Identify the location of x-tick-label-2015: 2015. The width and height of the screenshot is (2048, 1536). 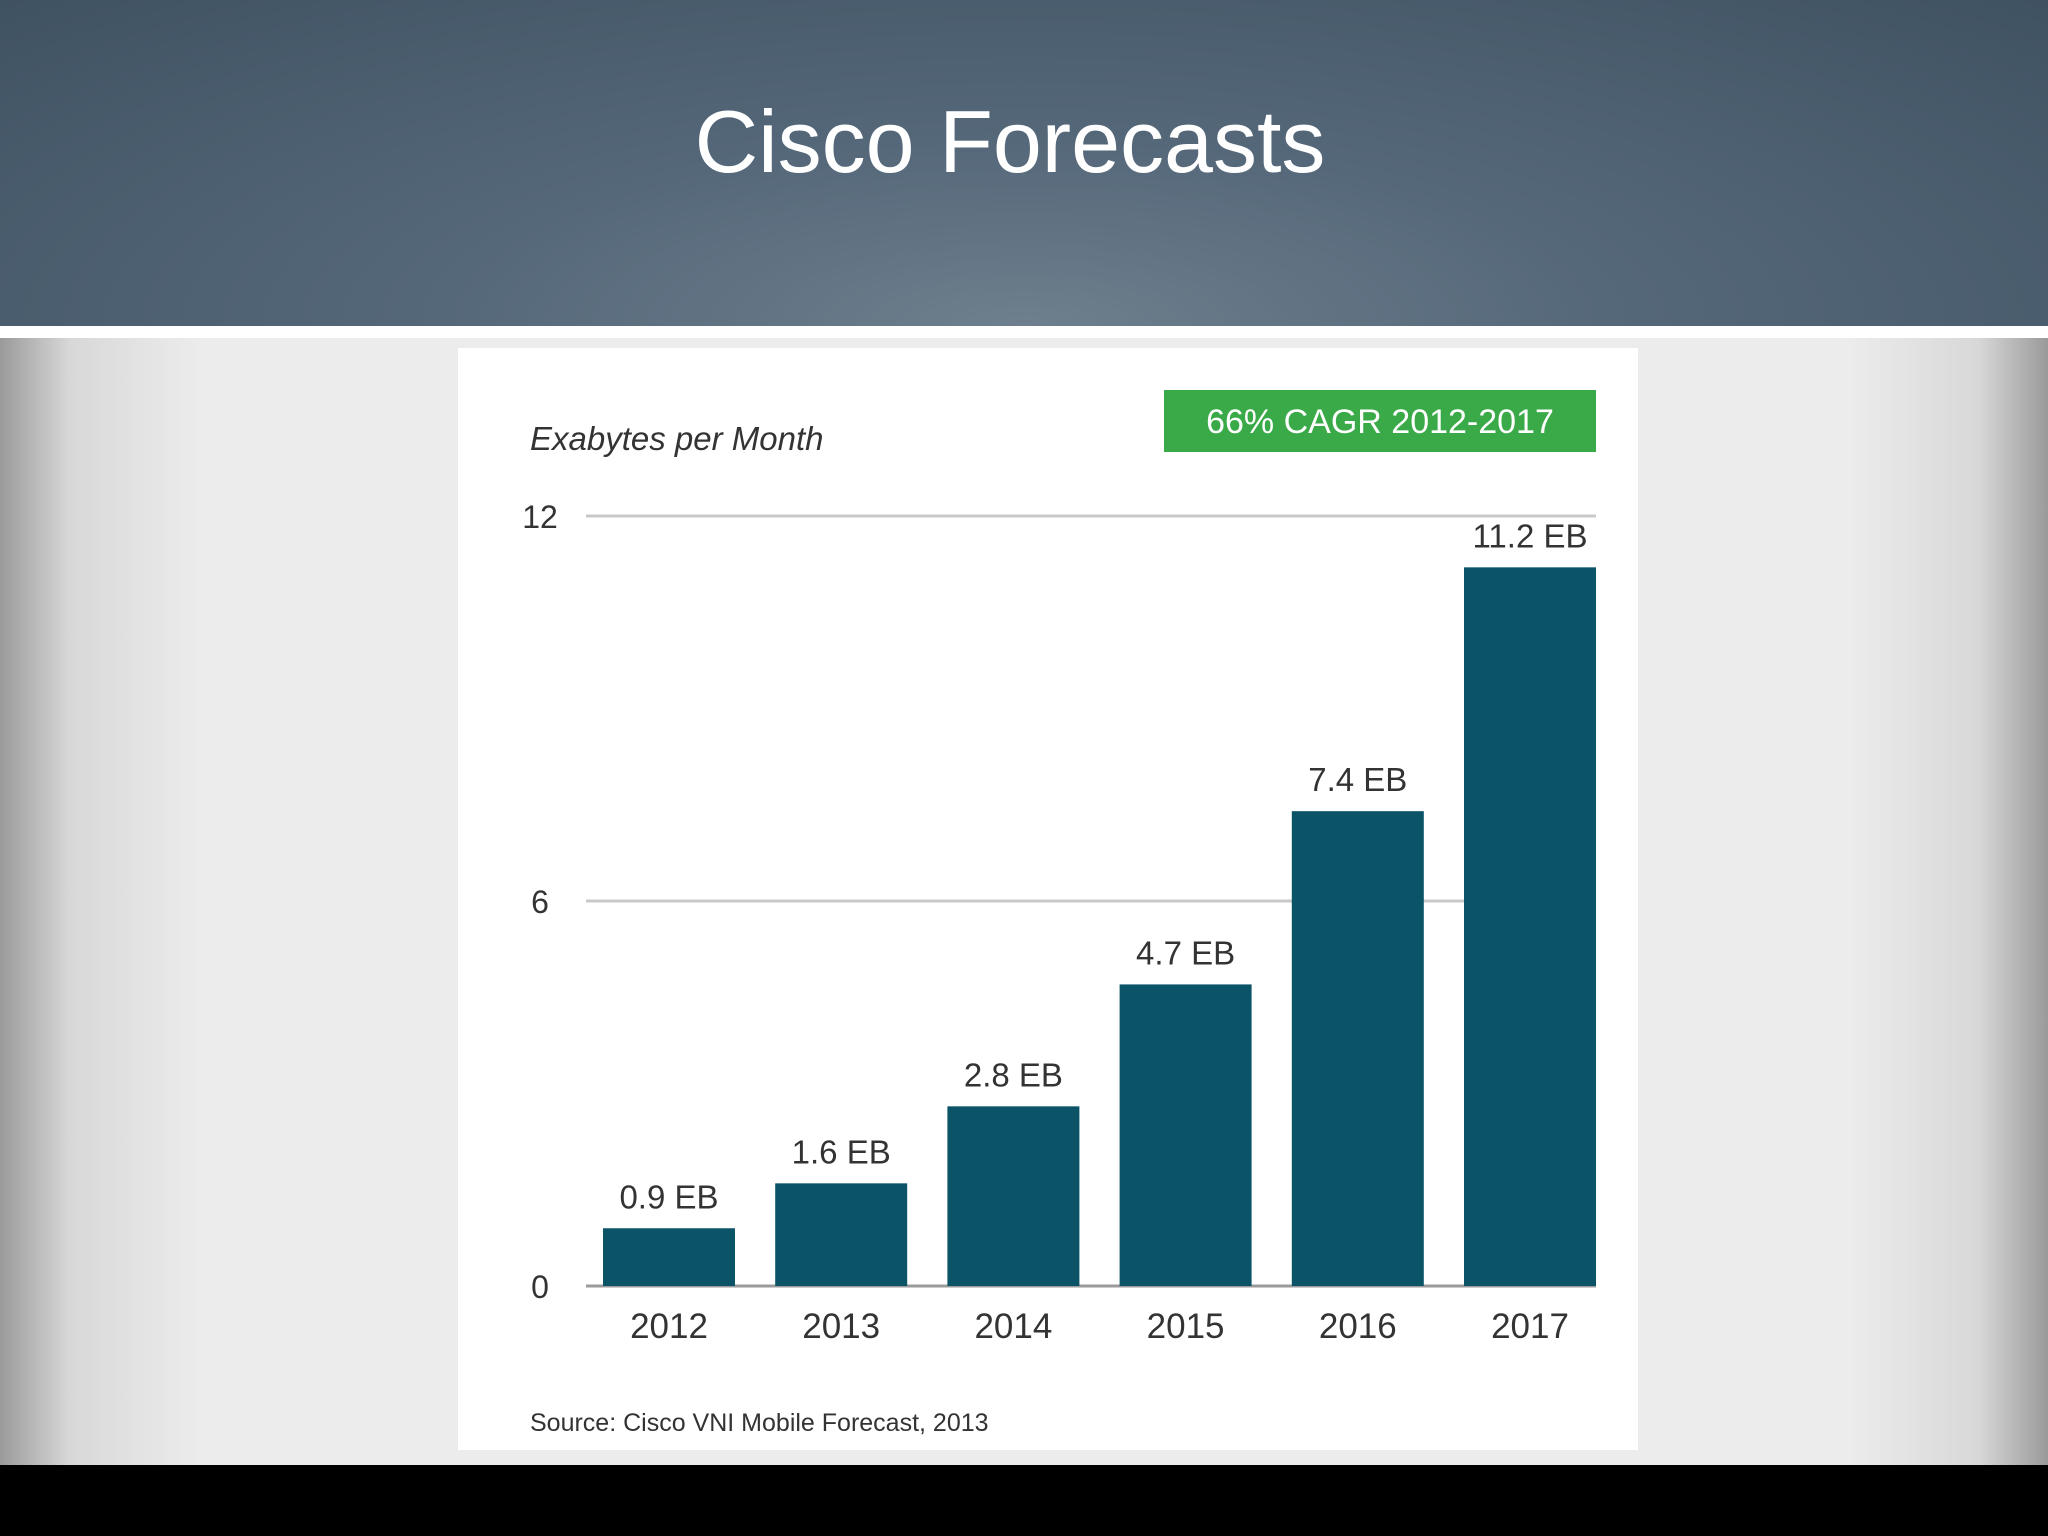
(1186, 1326).